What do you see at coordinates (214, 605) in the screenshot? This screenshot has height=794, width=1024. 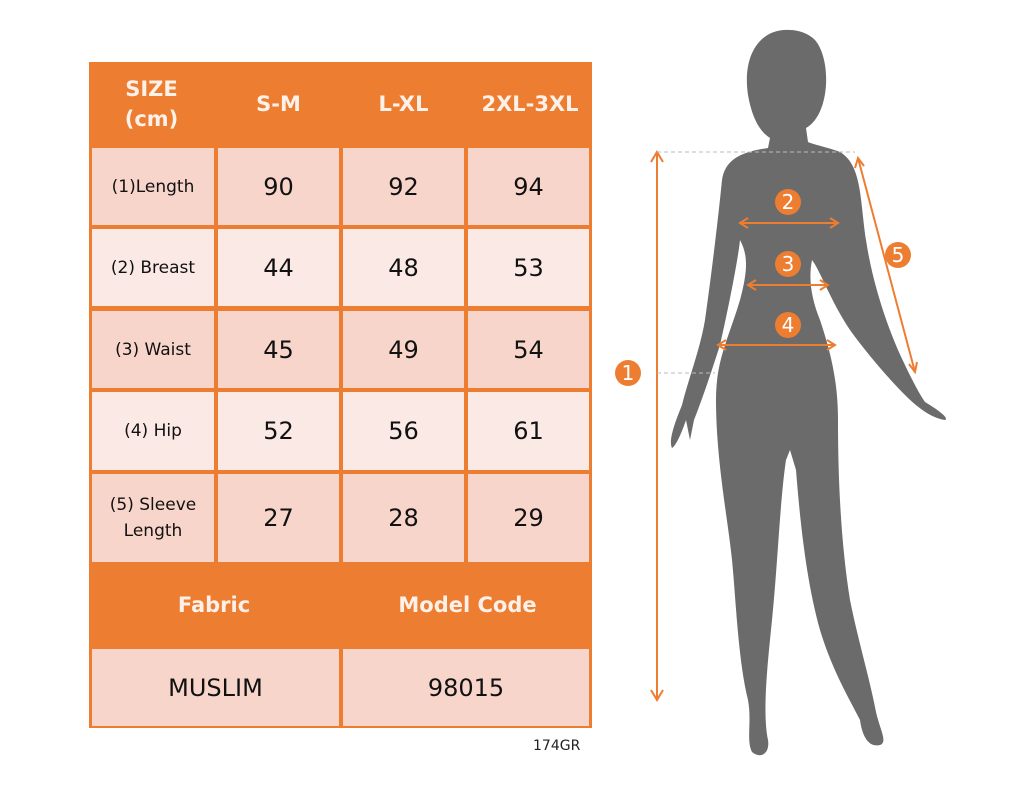 I see `header-fabric: Fabric` at bounding box center [214, 605].